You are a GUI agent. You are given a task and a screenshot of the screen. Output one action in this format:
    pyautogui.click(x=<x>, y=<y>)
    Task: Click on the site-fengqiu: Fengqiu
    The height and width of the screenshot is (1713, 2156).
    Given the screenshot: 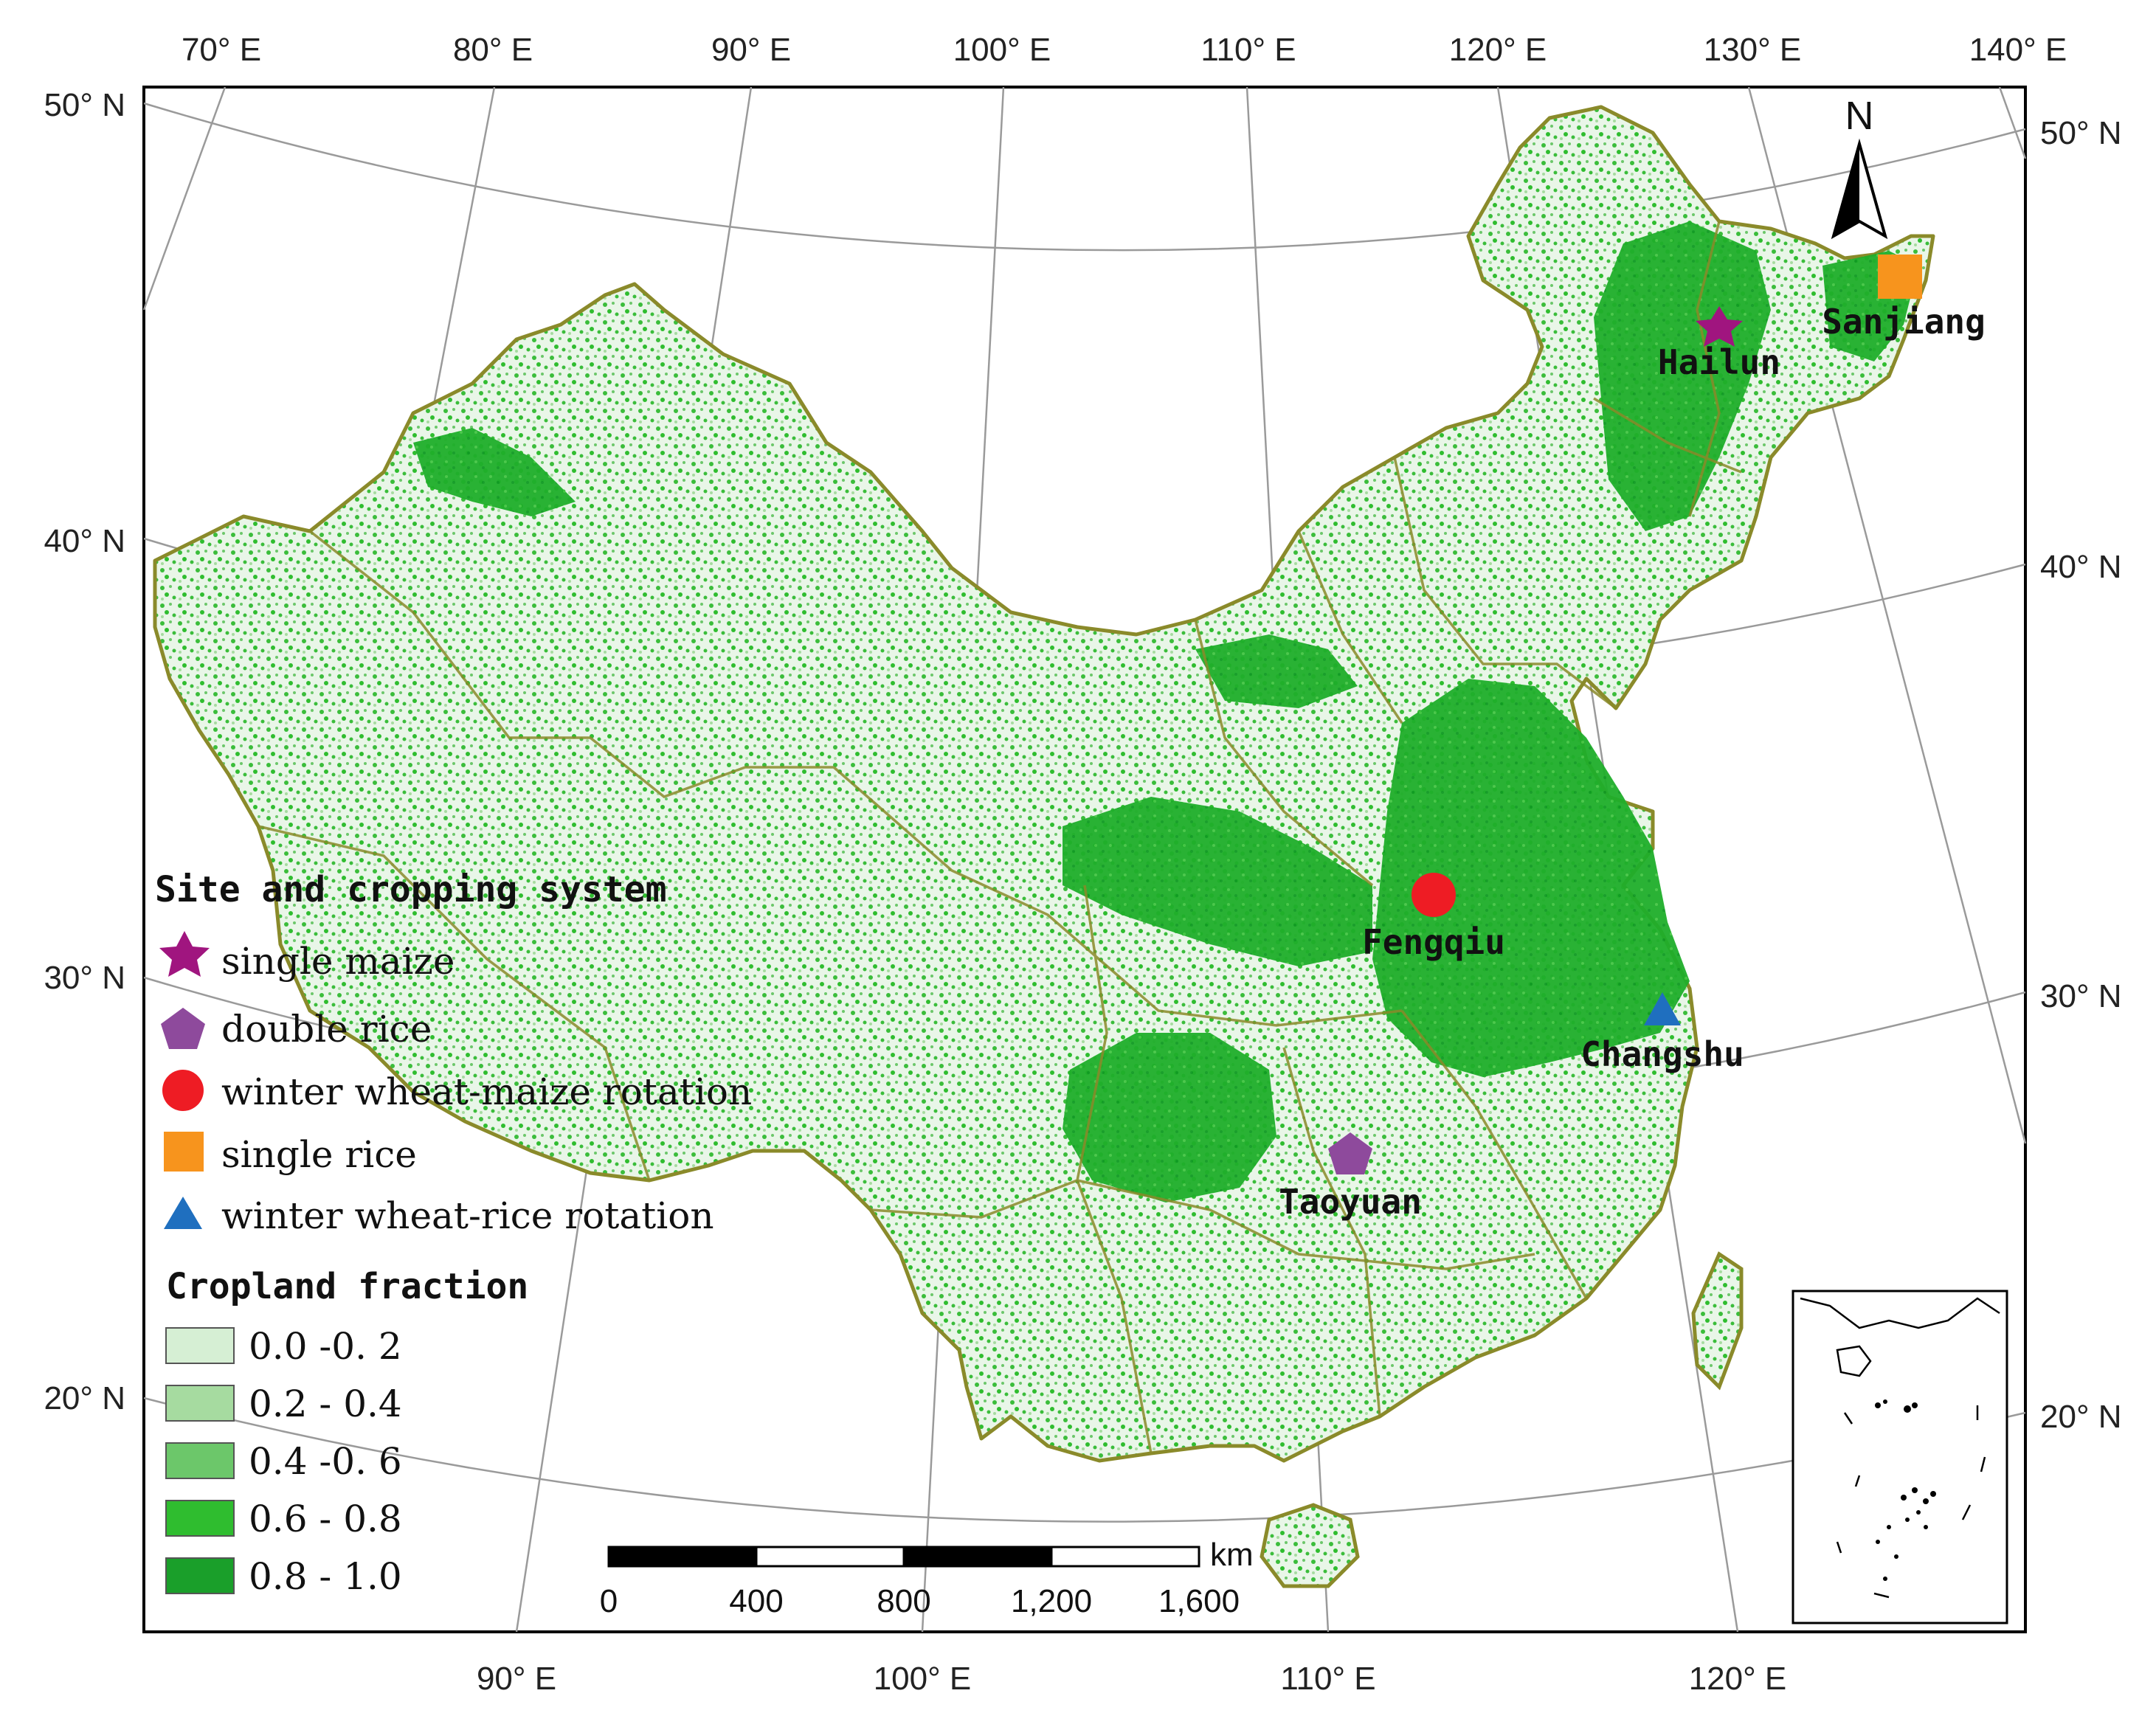 What is the action you would take?
    pyautogui.click(x=1433, y=918)
    